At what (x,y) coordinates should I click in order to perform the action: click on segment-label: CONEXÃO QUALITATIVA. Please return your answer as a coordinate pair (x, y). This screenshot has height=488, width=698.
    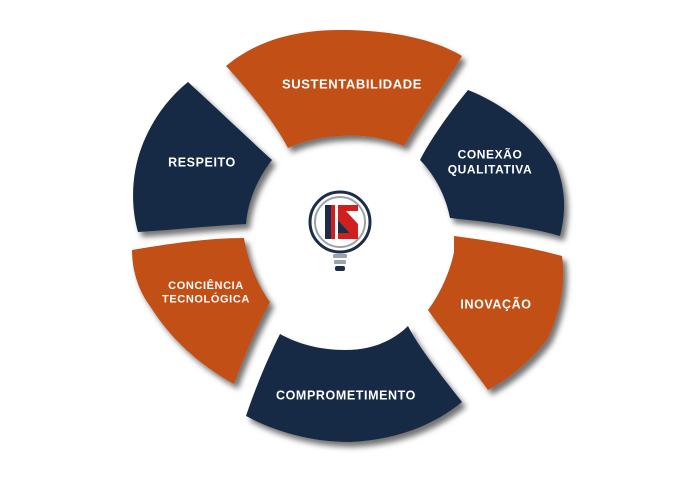
    Looking at the image, I should click on (490, 162).